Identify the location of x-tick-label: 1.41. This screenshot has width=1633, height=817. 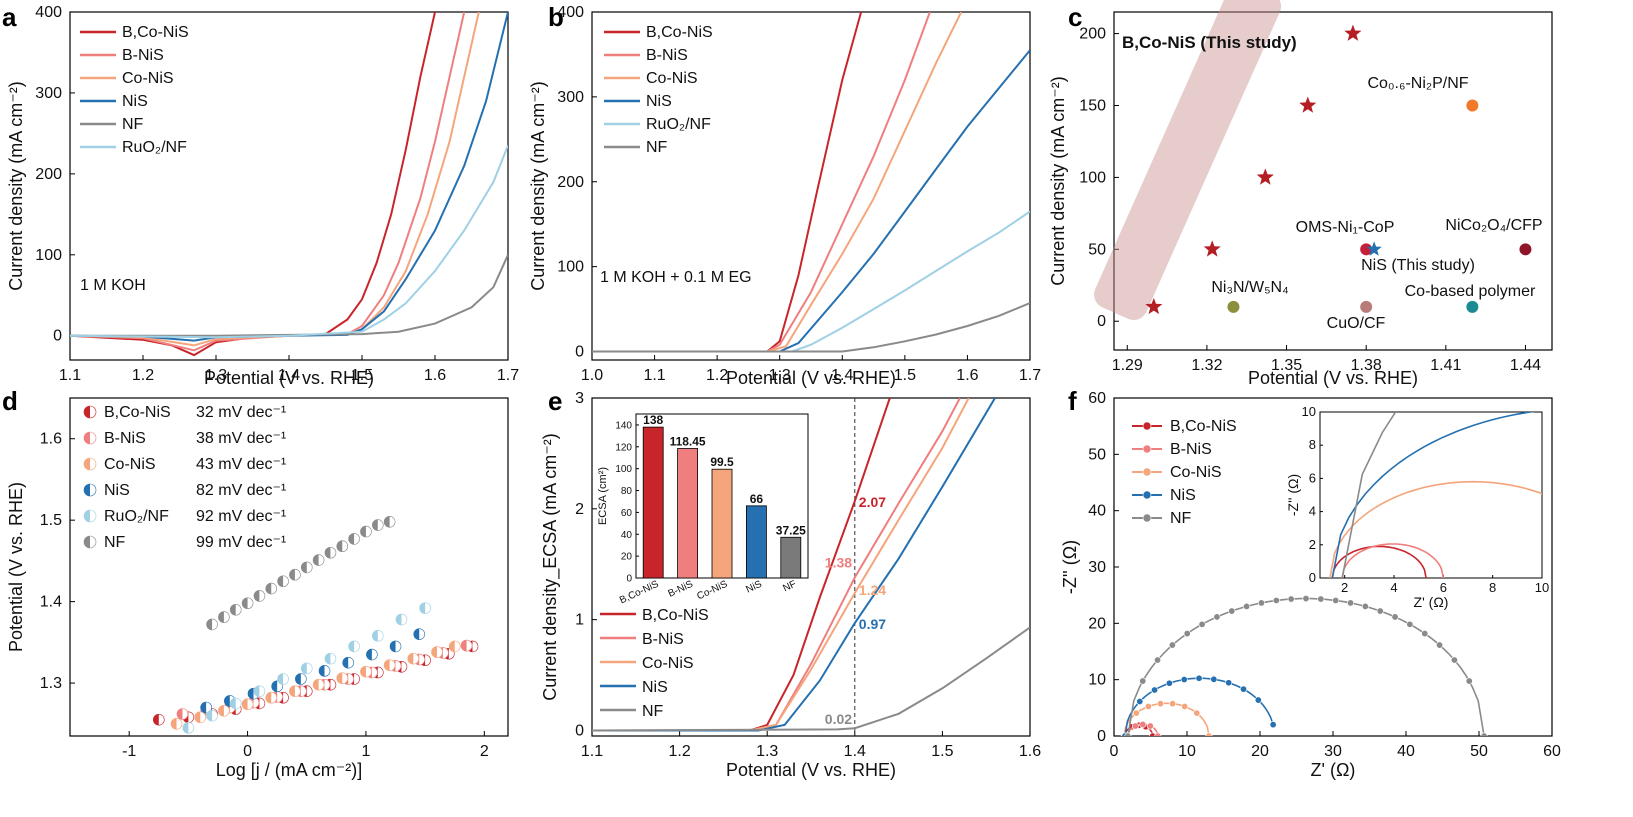
(1445, 365).